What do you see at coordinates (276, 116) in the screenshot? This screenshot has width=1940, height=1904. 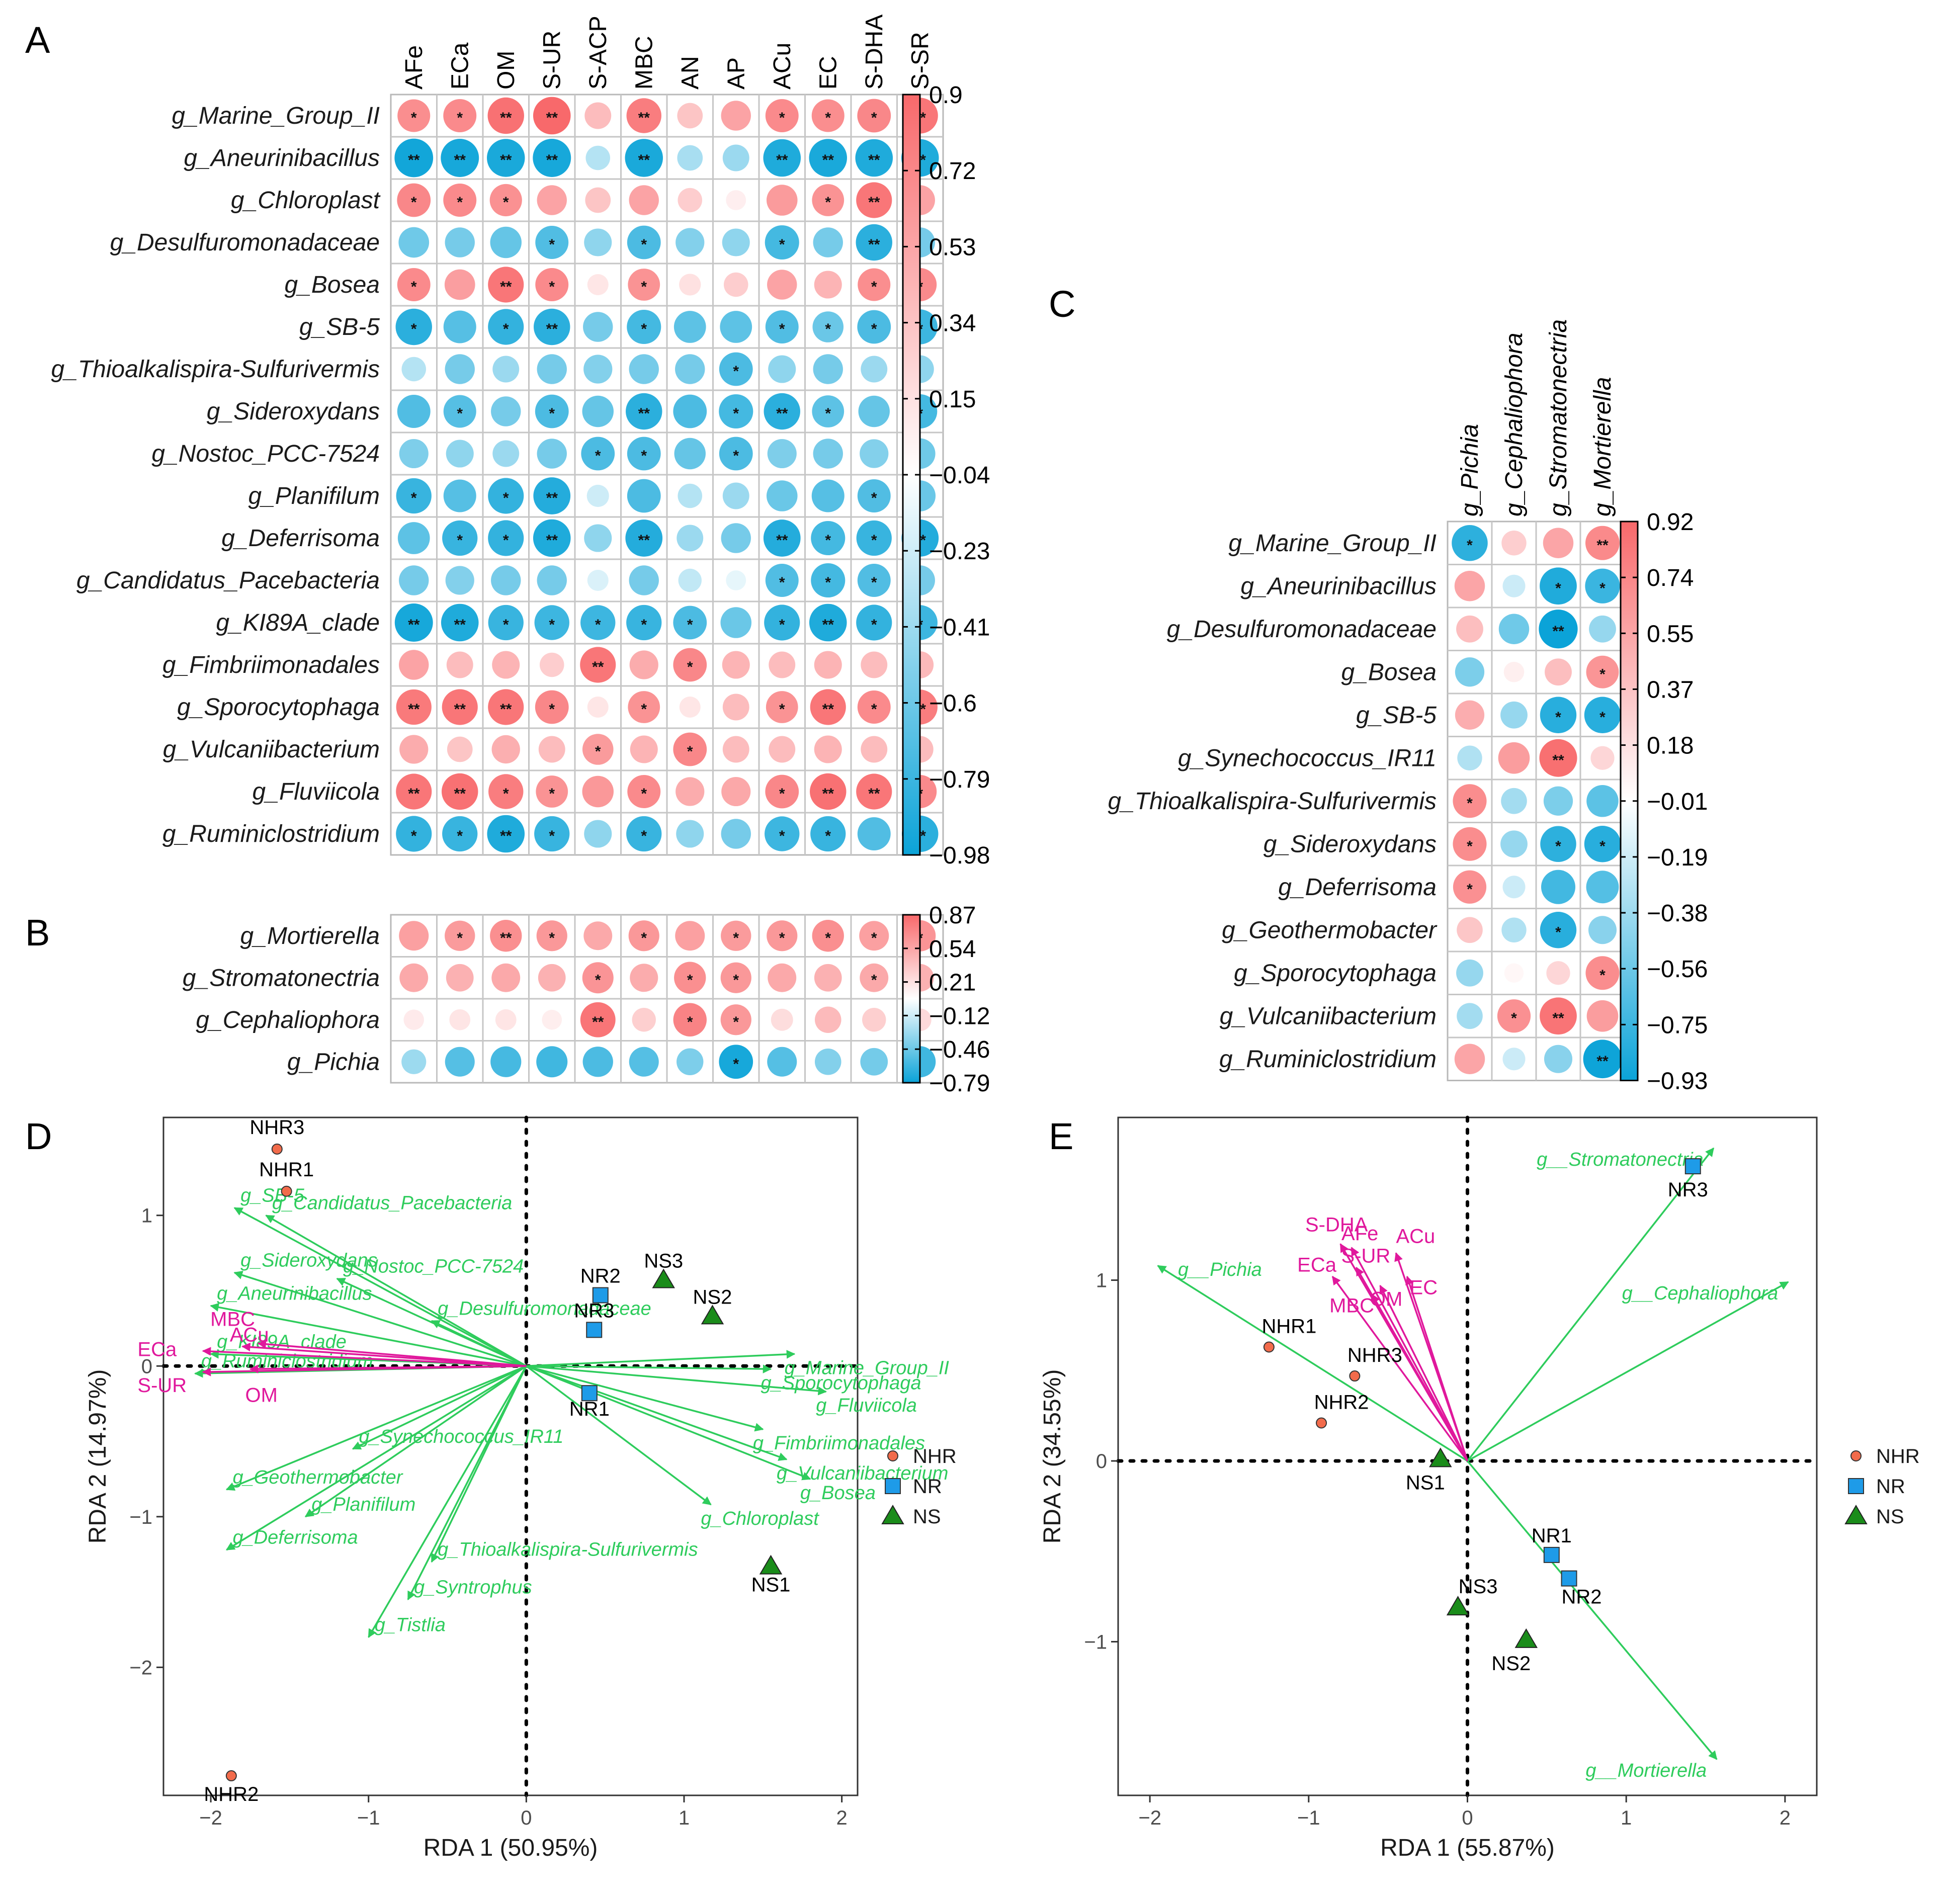 I see `heatmap-a-row-label: g_Marine_Group_II` at bounding box center [276, 116].